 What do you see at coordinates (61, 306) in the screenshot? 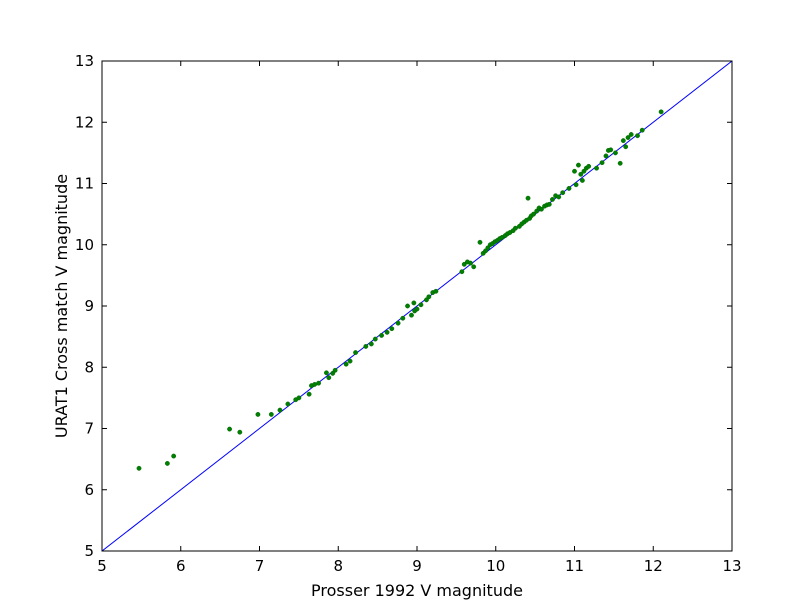
I see `y-axis-title: URAT1 Cross match V magnitude` at bounding box center [61, 306].